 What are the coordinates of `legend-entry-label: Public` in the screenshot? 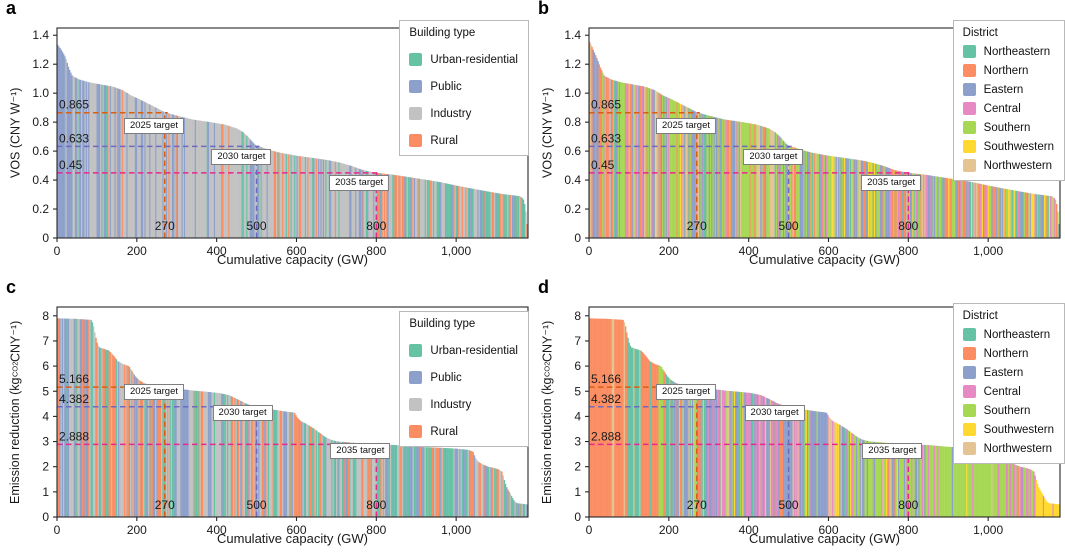 It's located at (446, 377).